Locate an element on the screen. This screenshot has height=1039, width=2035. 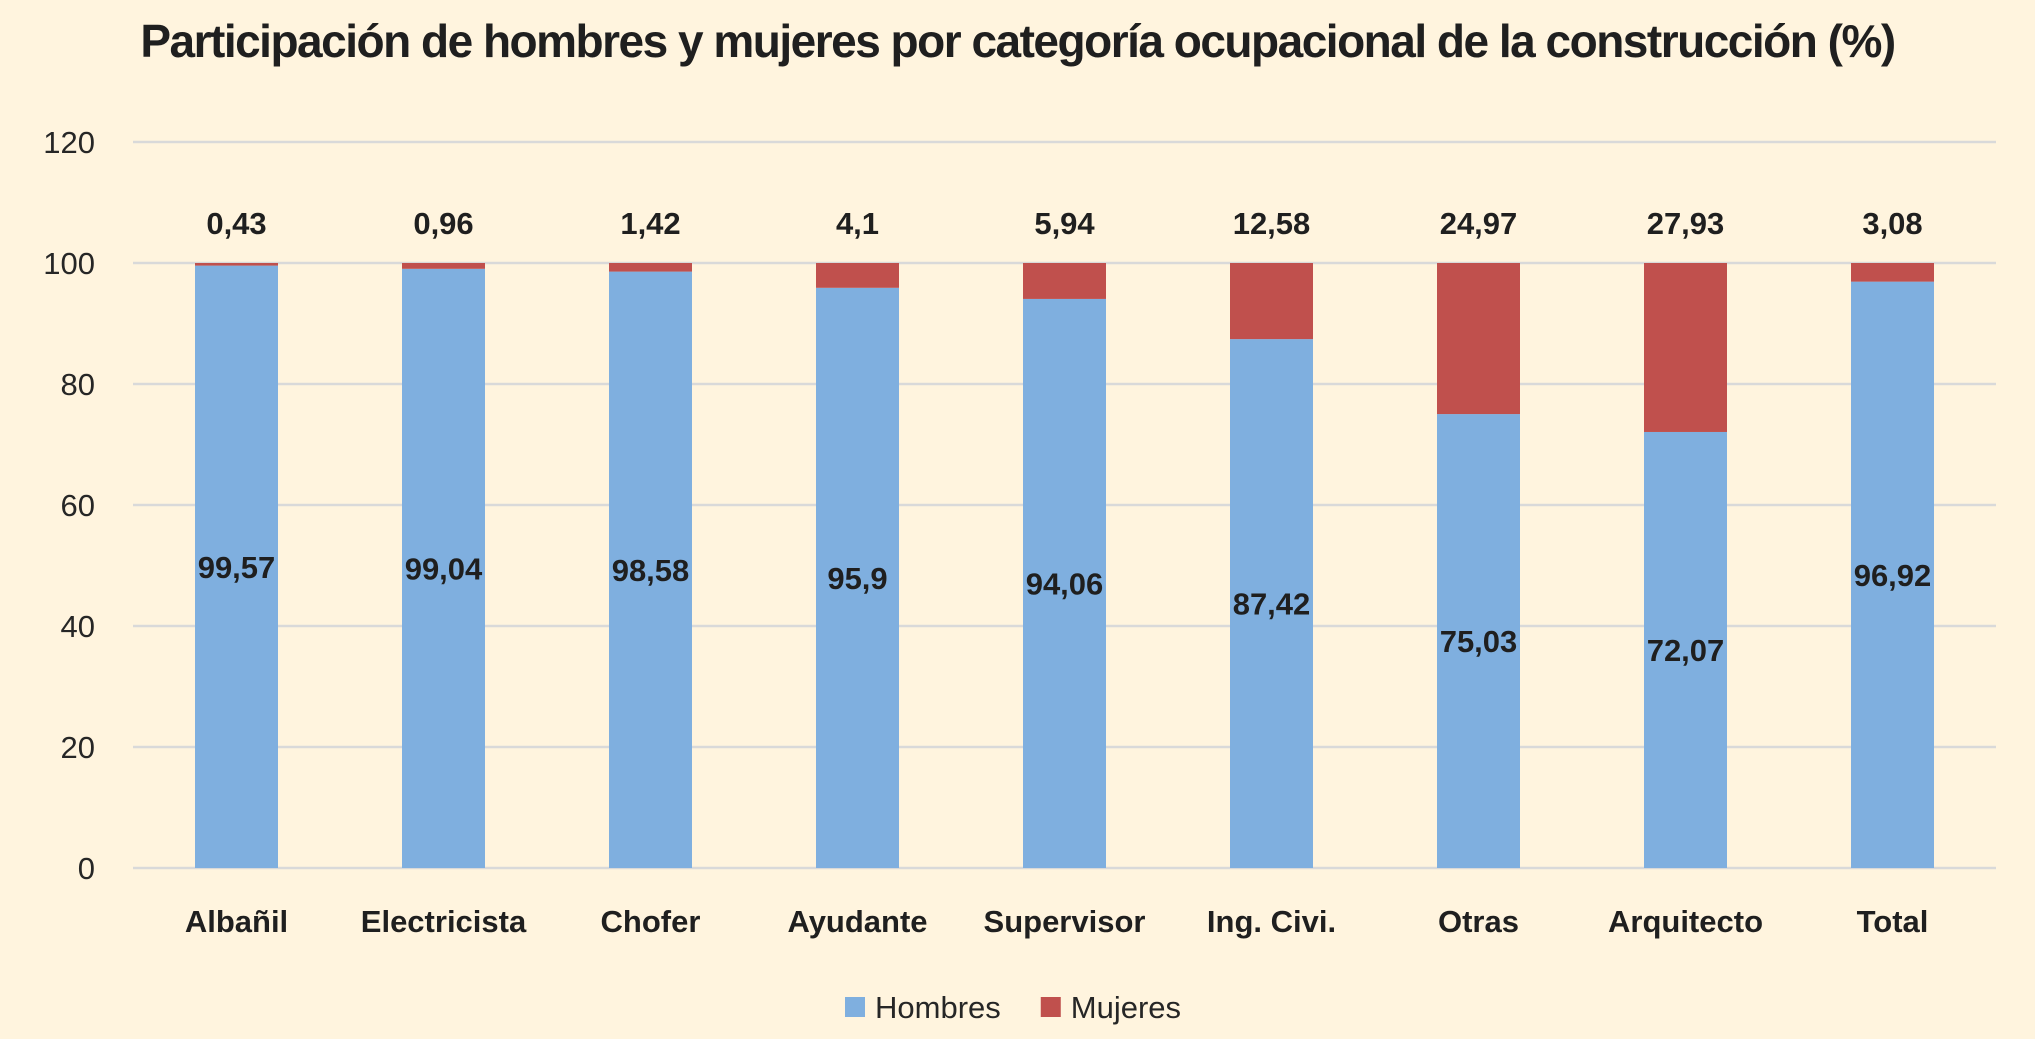
data-label-mujeres: 24,97 is located at coordinates (1479, 223).